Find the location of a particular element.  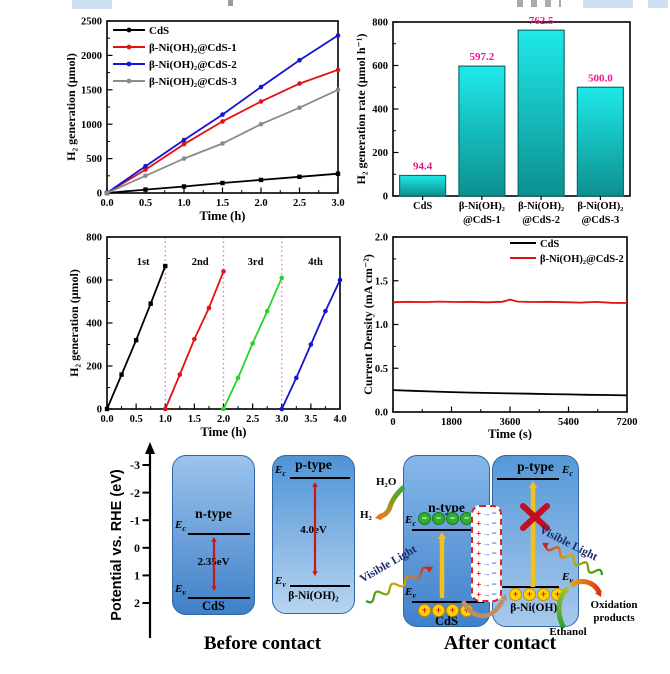

svg-text: β-Ni(OH)₂@CdS-3 is located at coordinates (193, 82).